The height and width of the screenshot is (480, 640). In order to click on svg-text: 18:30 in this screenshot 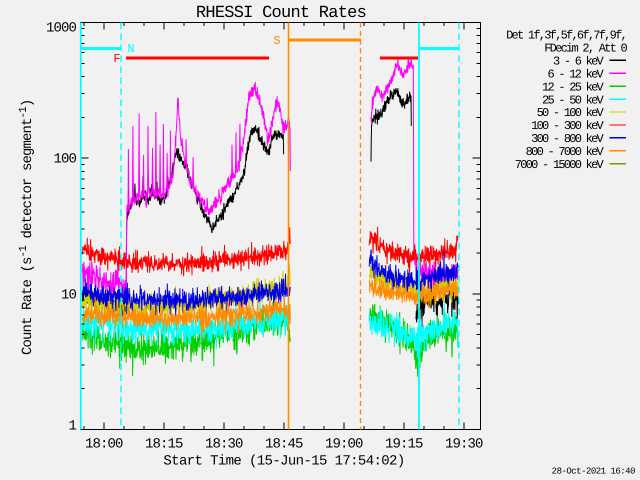, I will do `click(224, 445)`.